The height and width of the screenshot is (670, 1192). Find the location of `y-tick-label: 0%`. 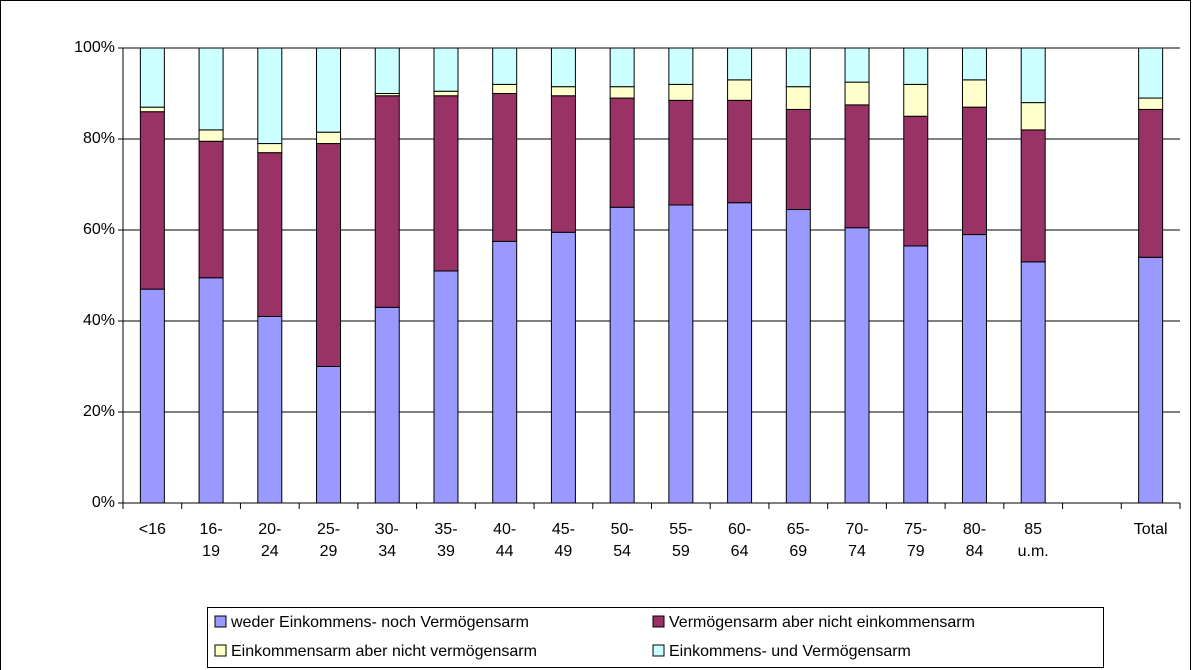

y-tick-label: 0% is located at coordinates (103, 502).